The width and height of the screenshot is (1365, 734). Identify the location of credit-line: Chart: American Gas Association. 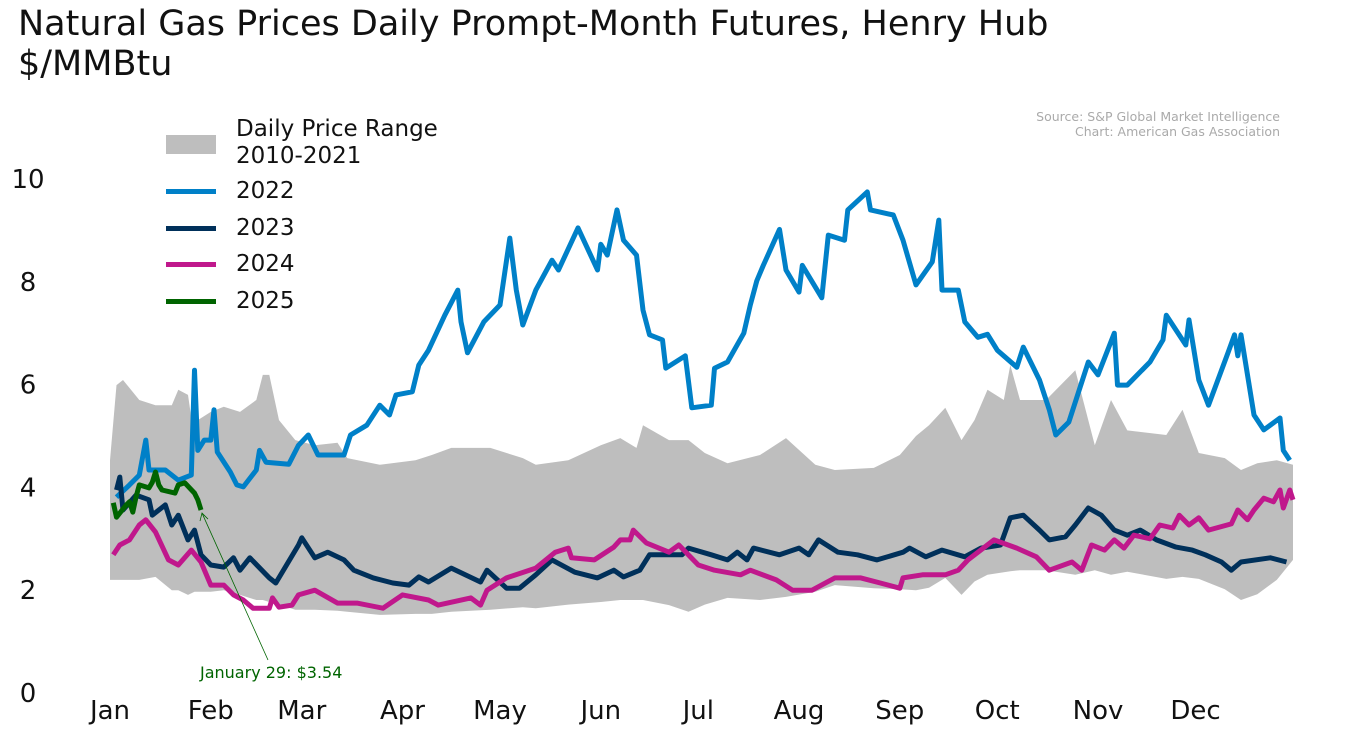
(1177, 131).